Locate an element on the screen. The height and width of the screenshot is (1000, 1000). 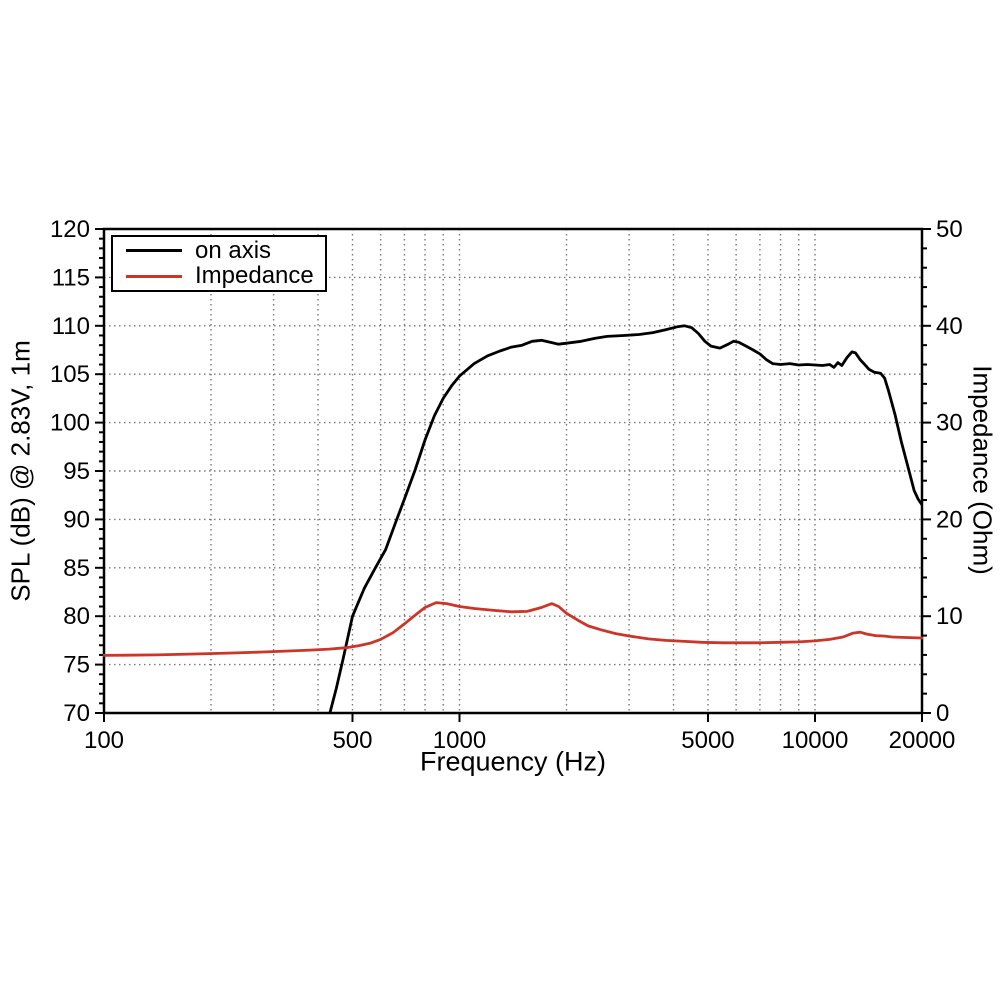
y-axis-title-left: SPL (dB) @ 2.83V, 1m is located at coordinates (20, 471).